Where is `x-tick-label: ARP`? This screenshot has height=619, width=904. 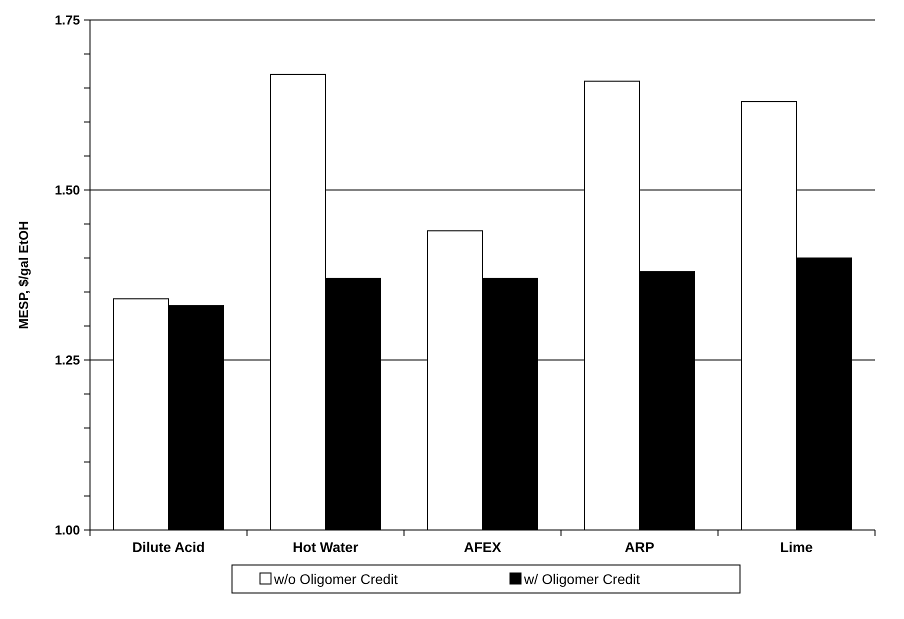
x-tick-label: ARP is located at coordinates (639, 547).